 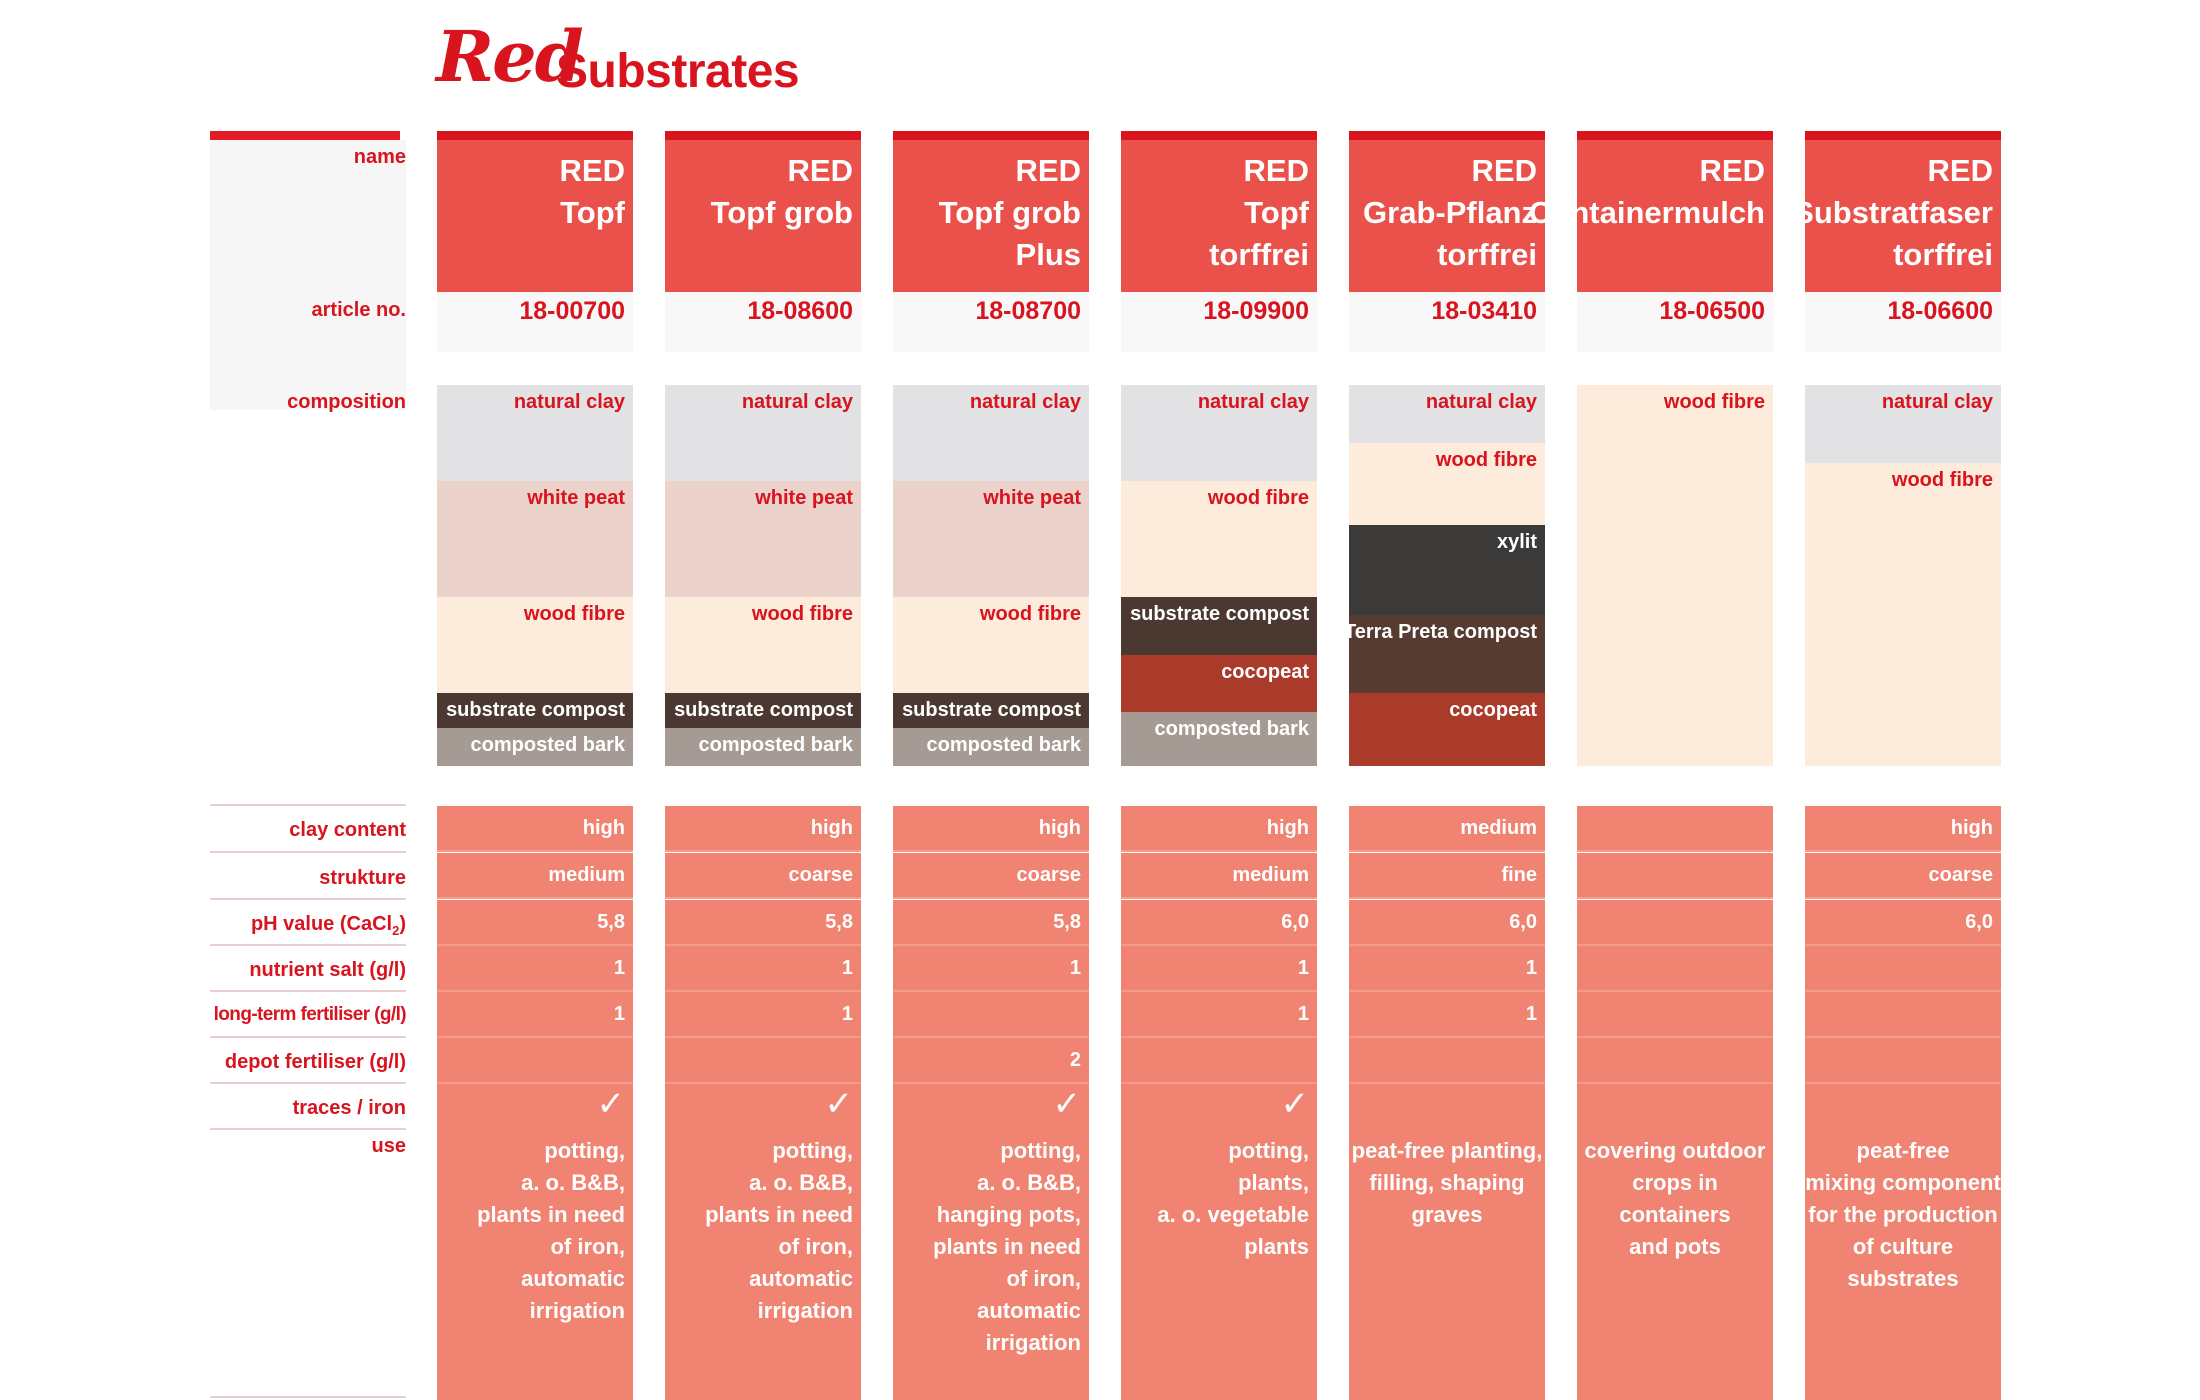 I want to click on product-name-header: RED Topf torffrei, so click(x=1219, y=216).